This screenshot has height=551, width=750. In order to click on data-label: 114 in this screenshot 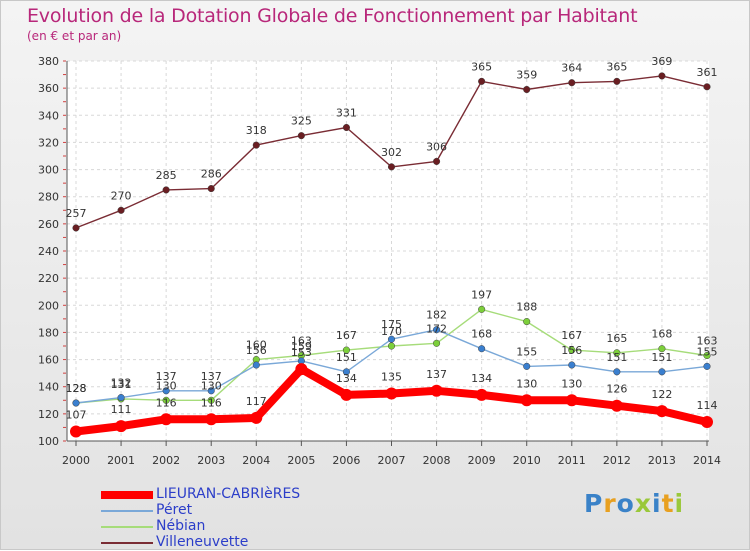, I will do `click(707, 405)`.